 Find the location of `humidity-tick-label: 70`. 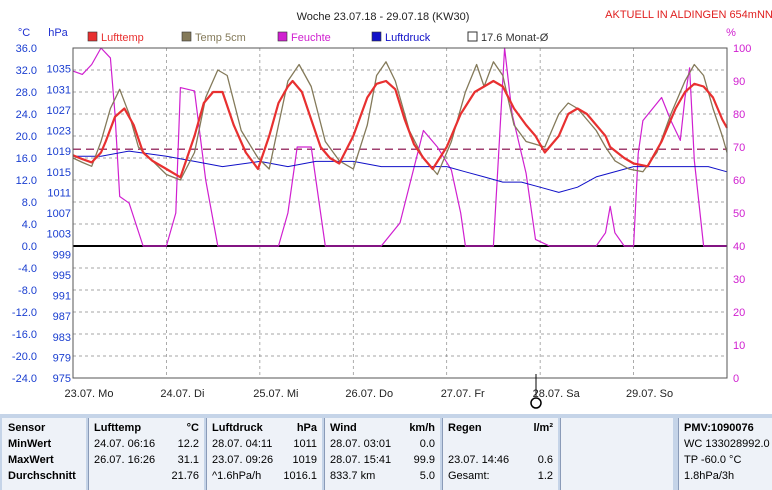

humidity-tick-label: 70 is located at coordinates (739, 148).